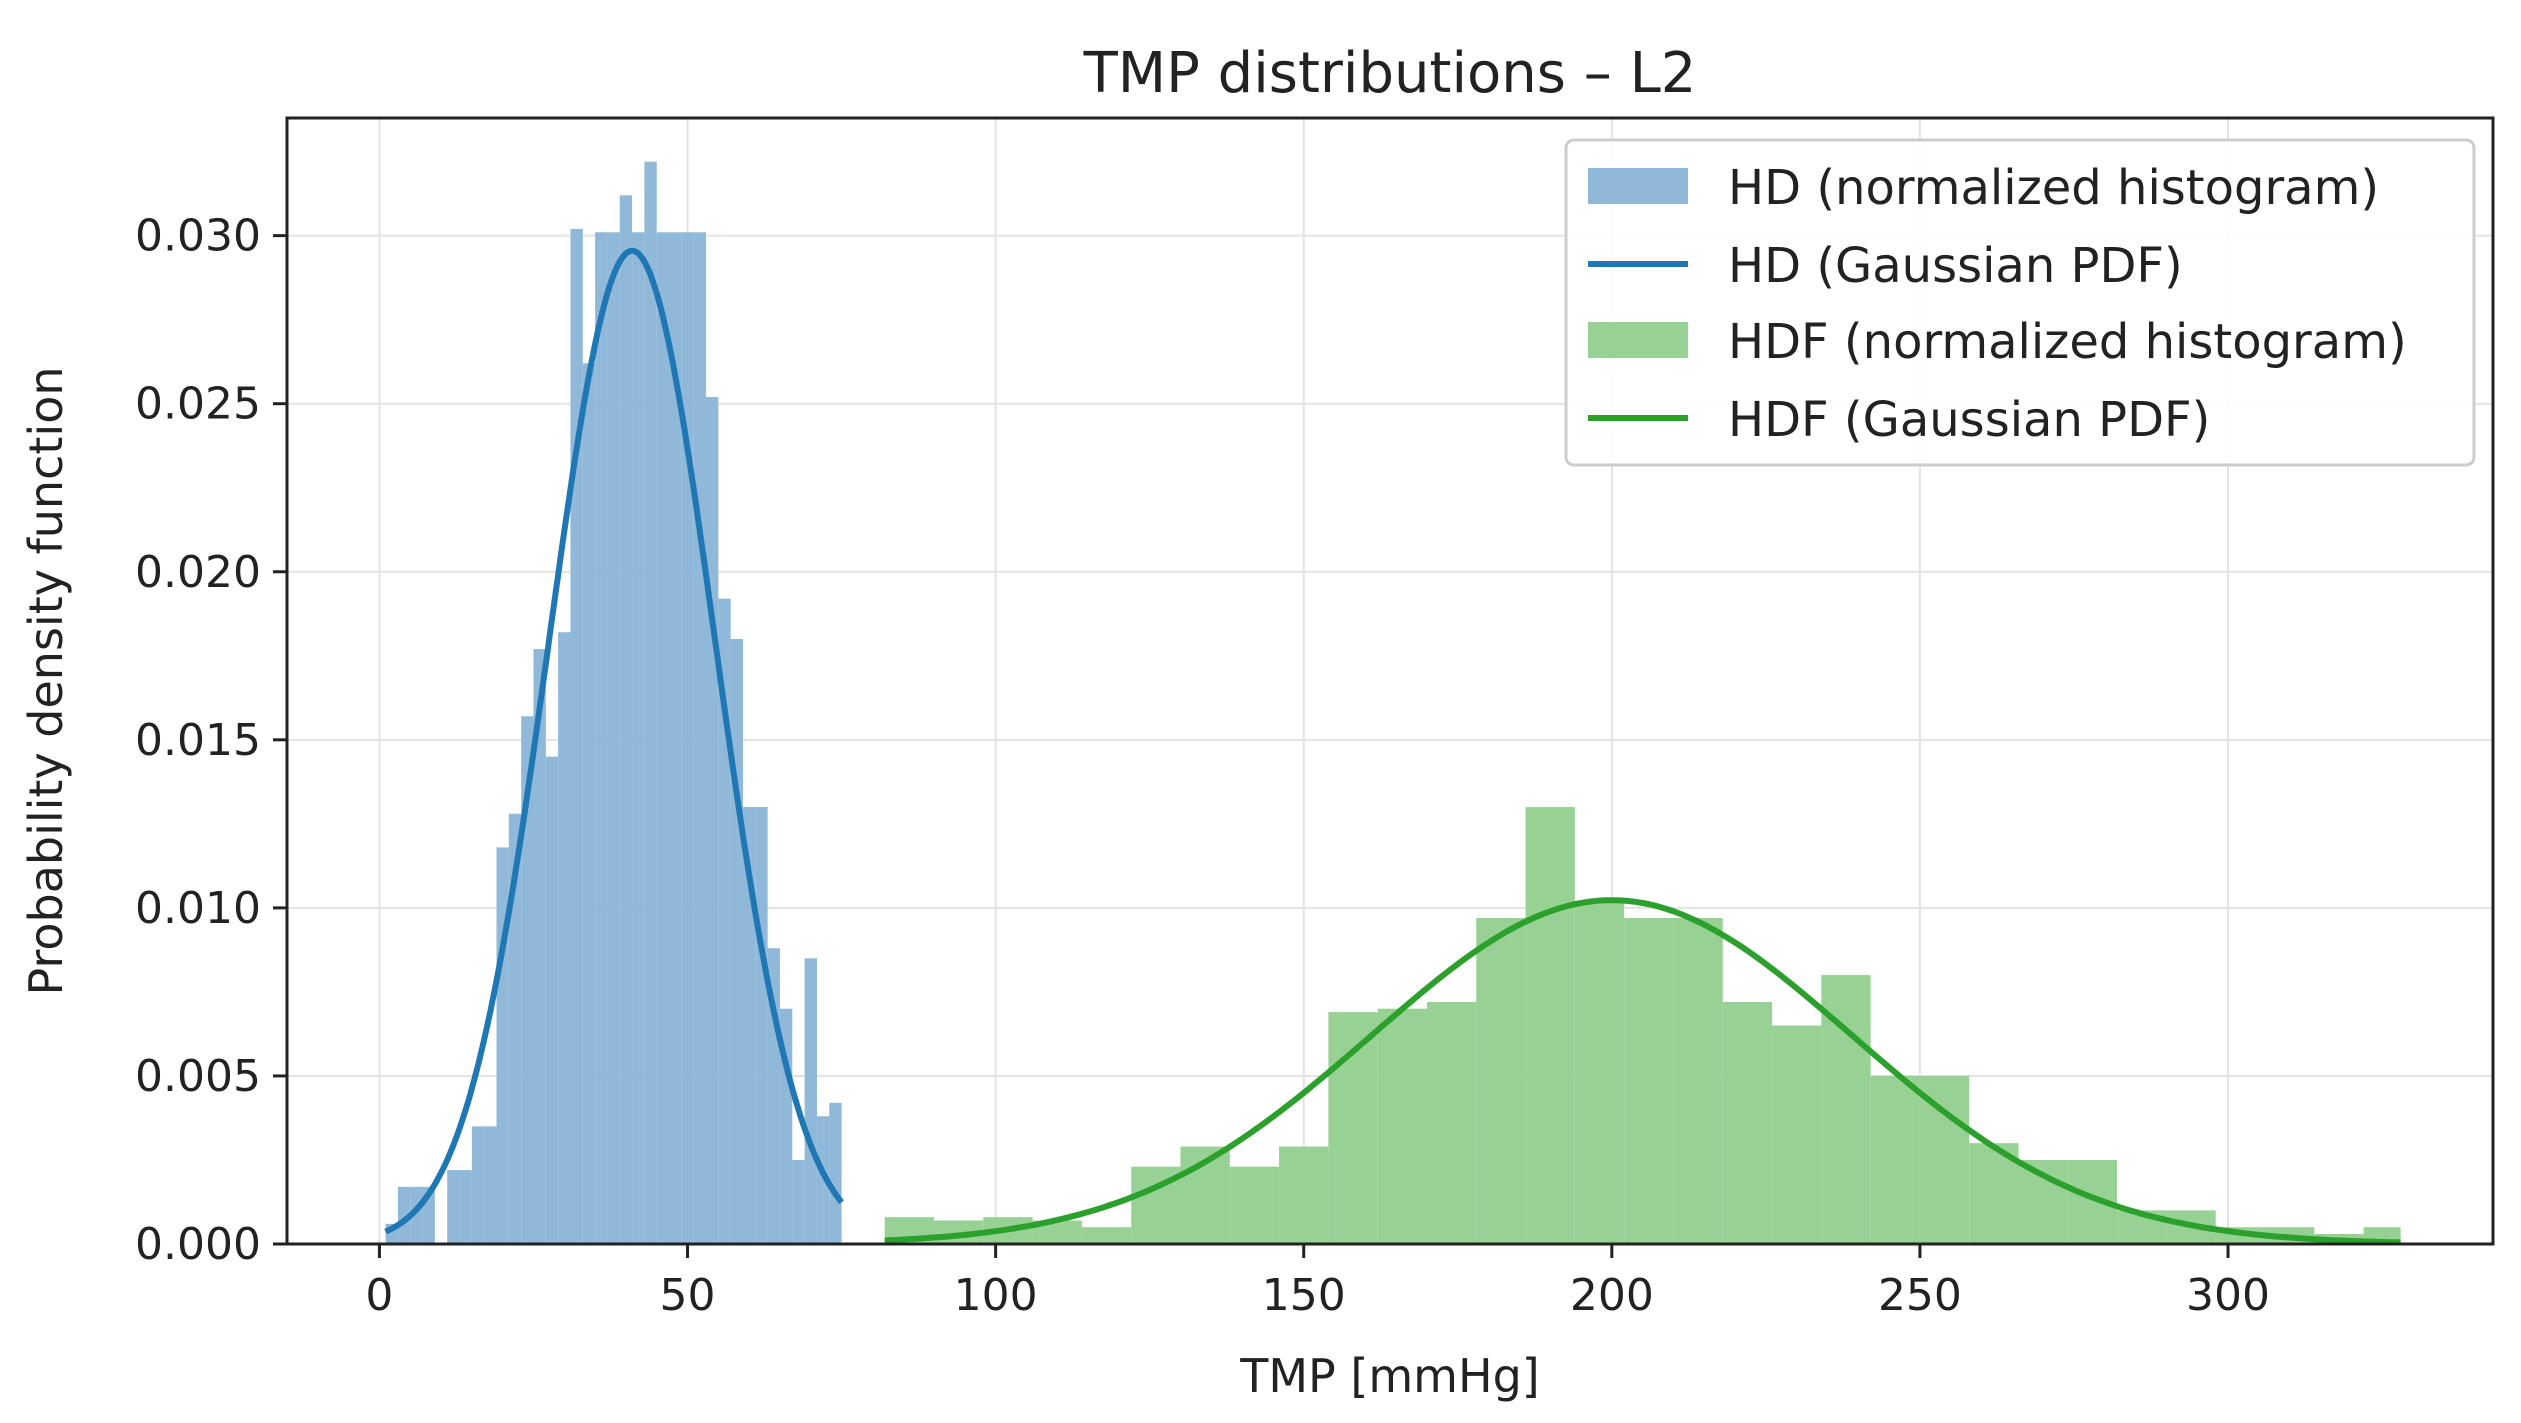 The image size is (2521, 1423). I want to click on y-axis-title: Probability density function, so click(46, 681).